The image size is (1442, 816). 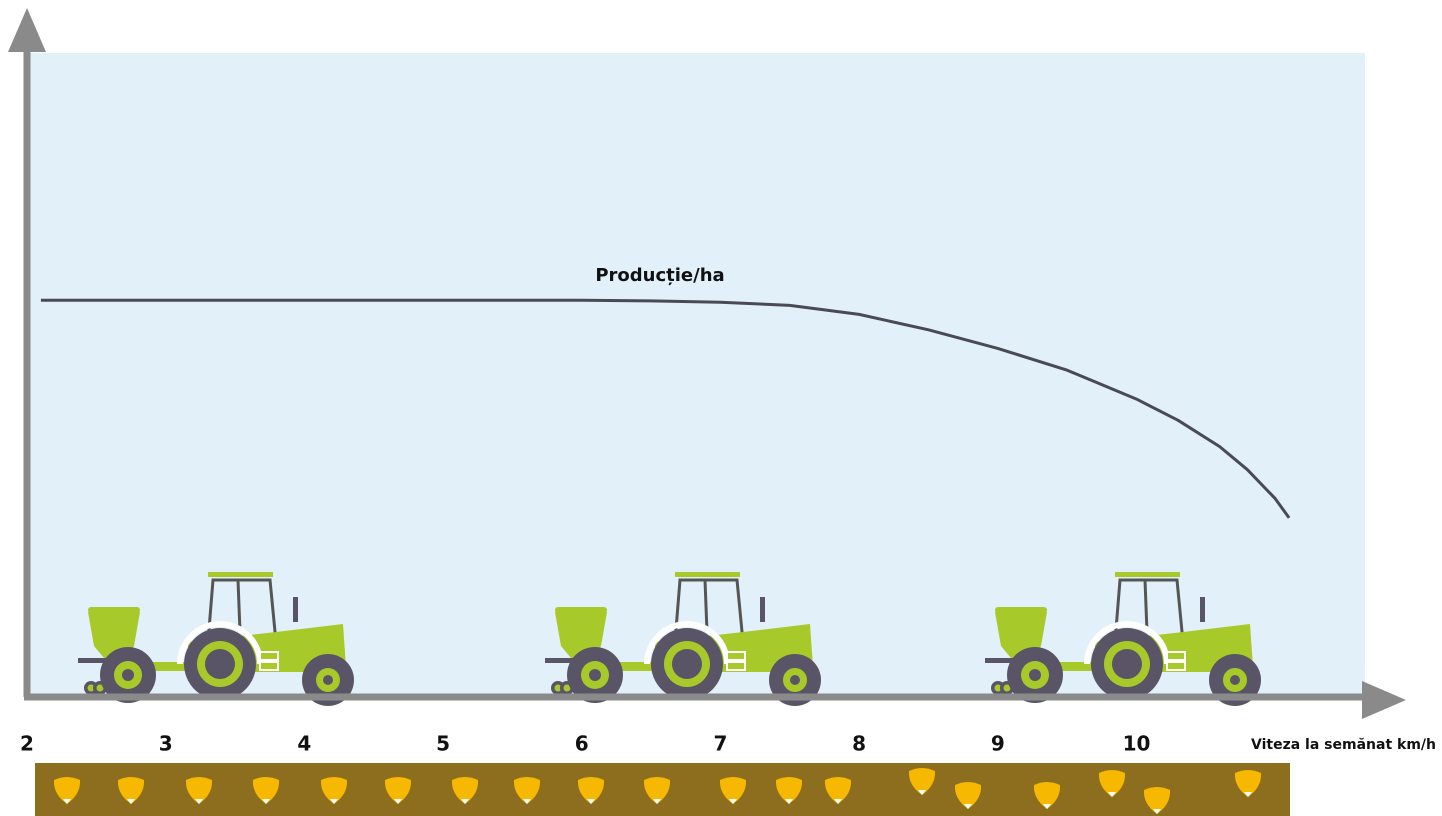 I want to click on x-tick-label: 4, so click(x=304, y=744).